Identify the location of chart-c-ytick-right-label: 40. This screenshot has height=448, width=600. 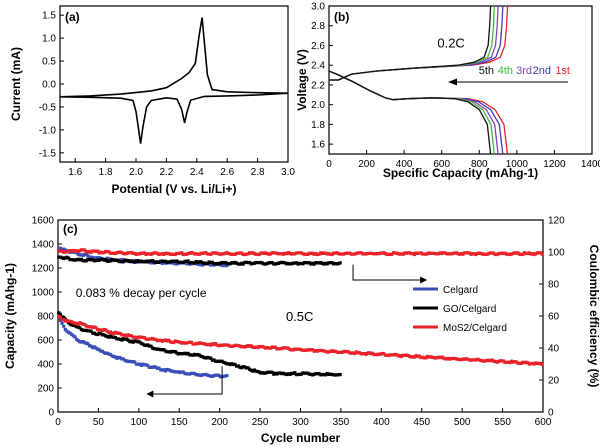
(554, 349).